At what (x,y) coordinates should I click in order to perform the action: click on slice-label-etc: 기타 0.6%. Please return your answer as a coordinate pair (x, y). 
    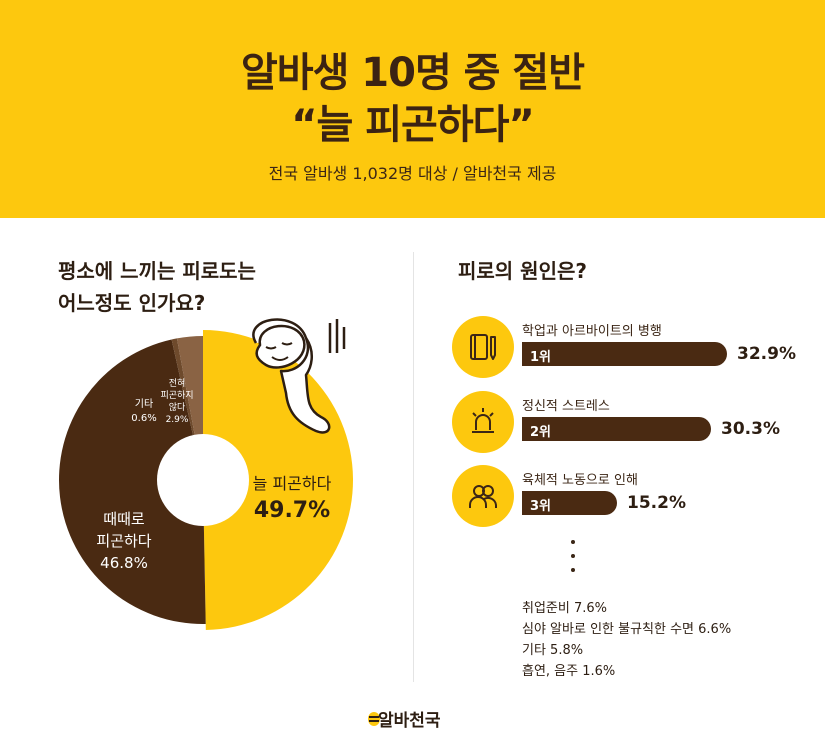
    Looking at the image, I should click on (144, 412).